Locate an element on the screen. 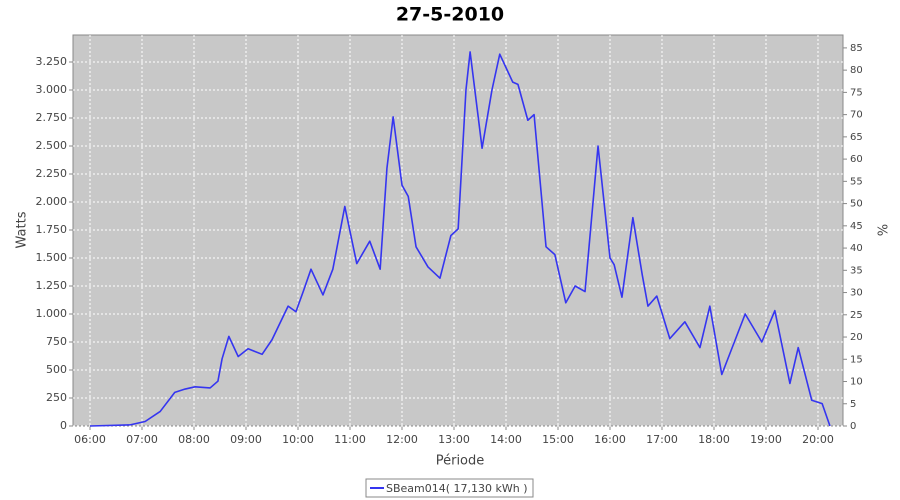 This screenshot has width=900, height=500. x-tick-label: 12:00 is located at coordinates (402, 439).